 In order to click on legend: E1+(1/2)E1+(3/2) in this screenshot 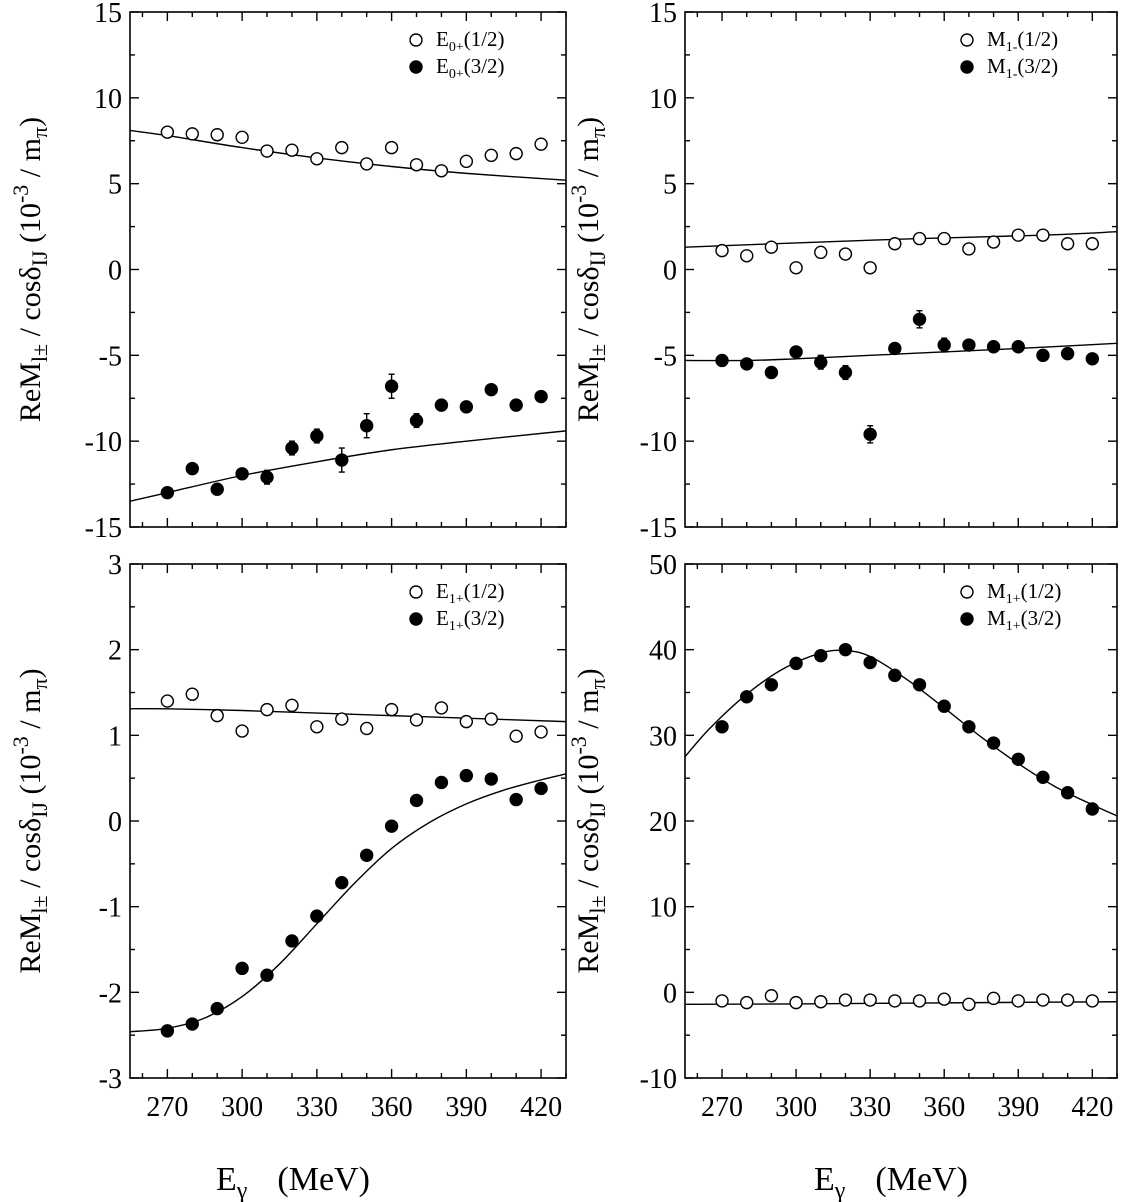, I will do `click(457, 606)`.